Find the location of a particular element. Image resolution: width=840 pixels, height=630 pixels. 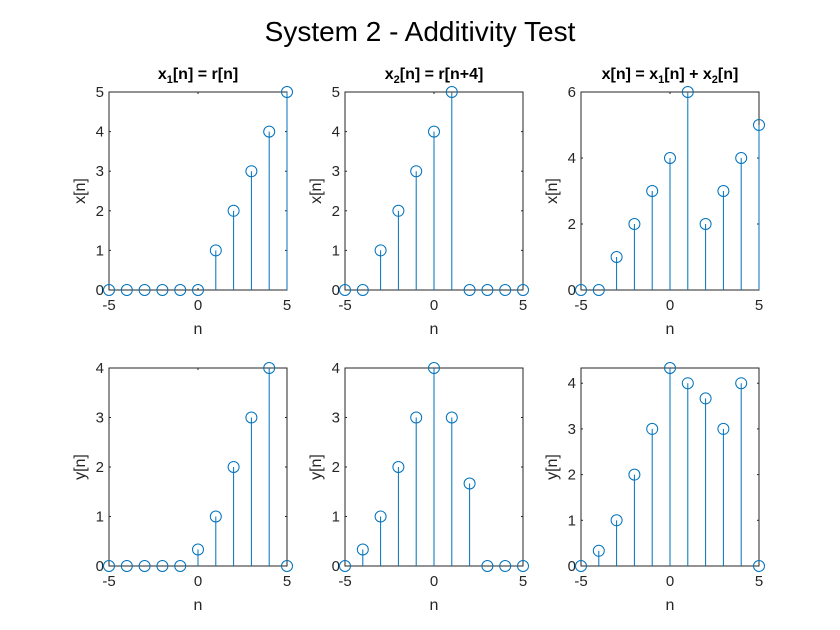

subplot-title: x1[n] = r[n] is located at coordinates (198, 76).